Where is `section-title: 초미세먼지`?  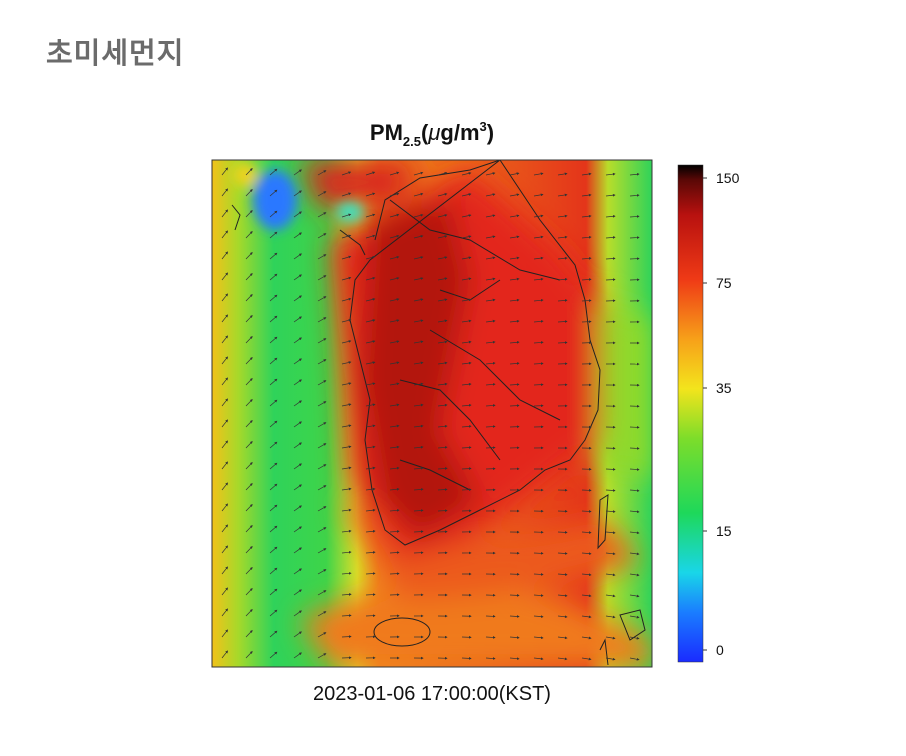 section-title: 초미세먼지 is located at coordinates (115, 53).